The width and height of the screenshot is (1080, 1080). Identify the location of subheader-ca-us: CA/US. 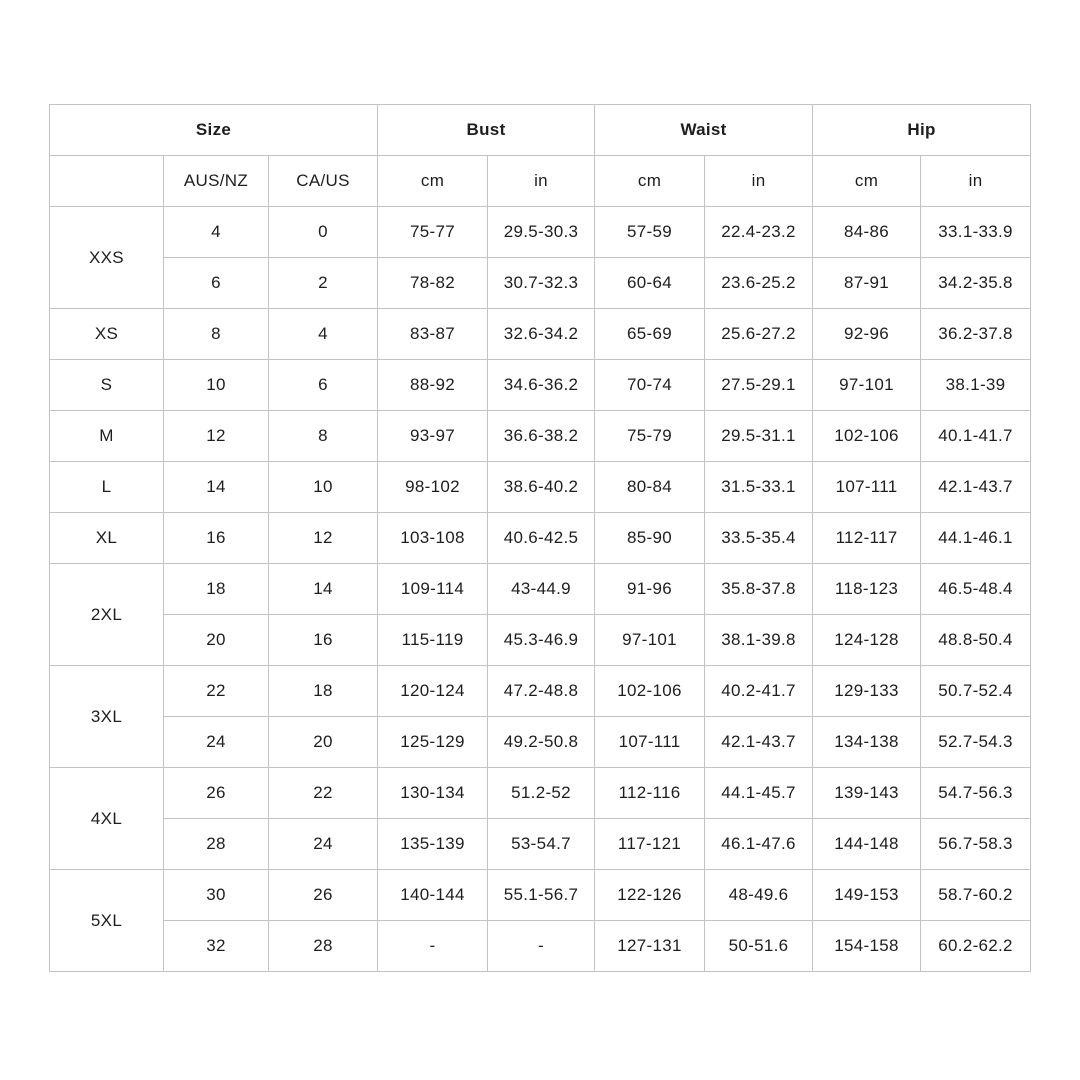
(323, 181).